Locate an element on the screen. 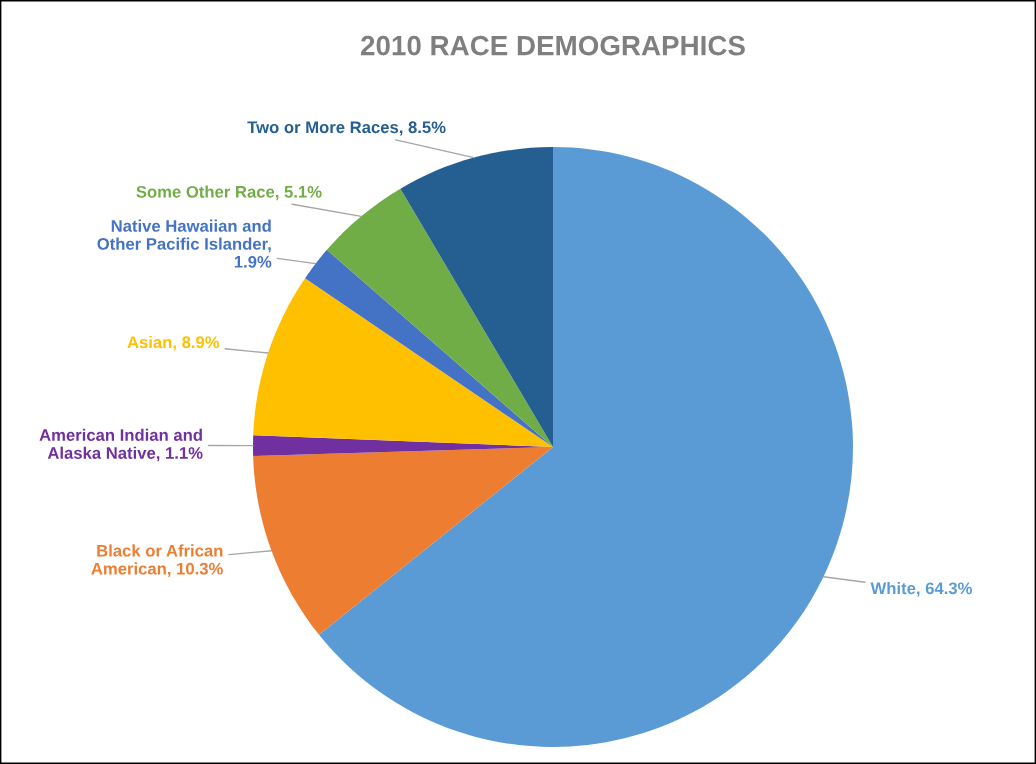 The width and height of the screenshot is (1036, 764). slice-label: Native Hawaiian and Other Pacific Islander, 1.9% is located at coordinates (184, 243).